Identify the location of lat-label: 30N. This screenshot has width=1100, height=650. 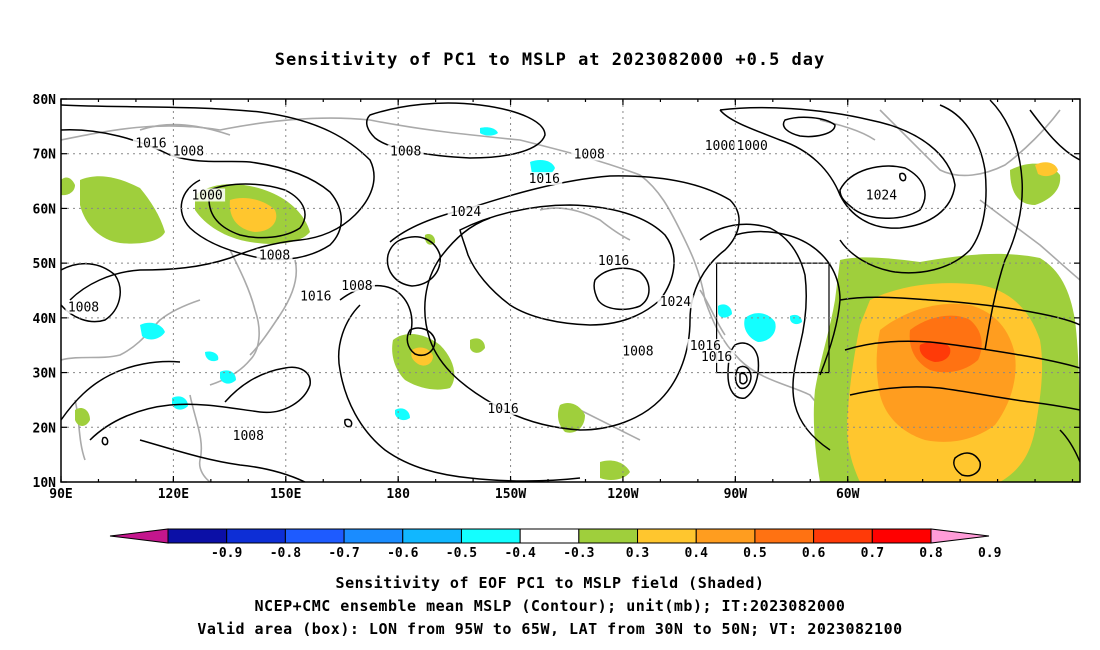
(45, 374).